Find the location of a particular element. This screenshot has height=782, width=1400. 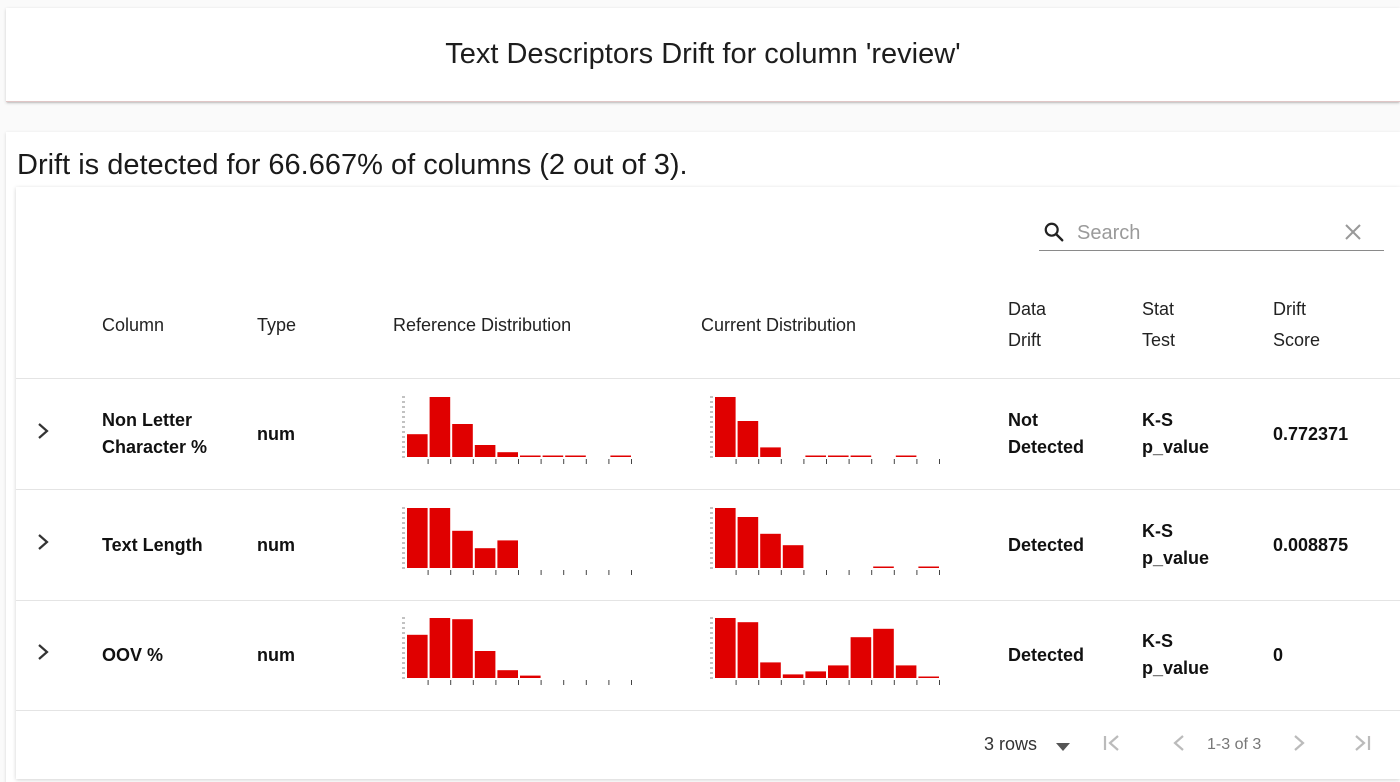

search-icon is located at coordinates (1054, 234).